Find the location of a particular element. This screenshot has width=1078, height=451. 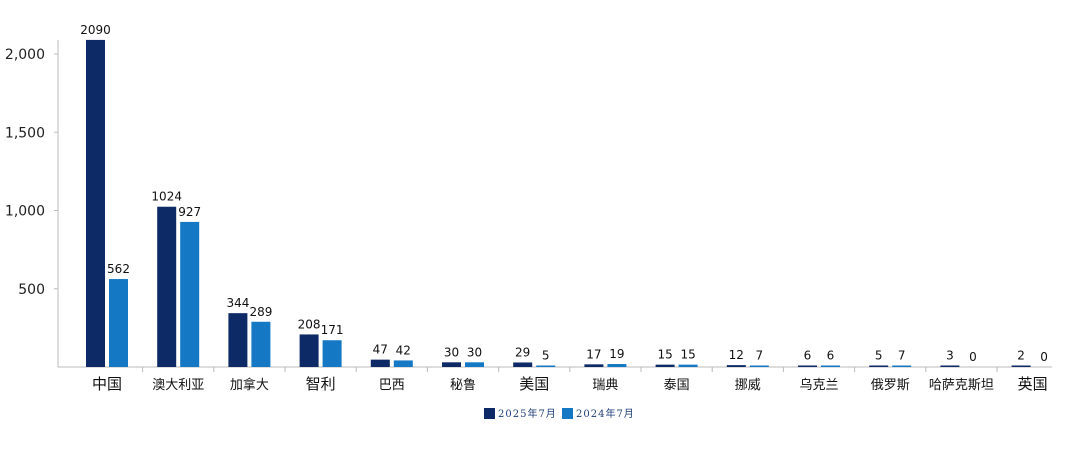

data-label: 208 is located at coordinates (309, 324).